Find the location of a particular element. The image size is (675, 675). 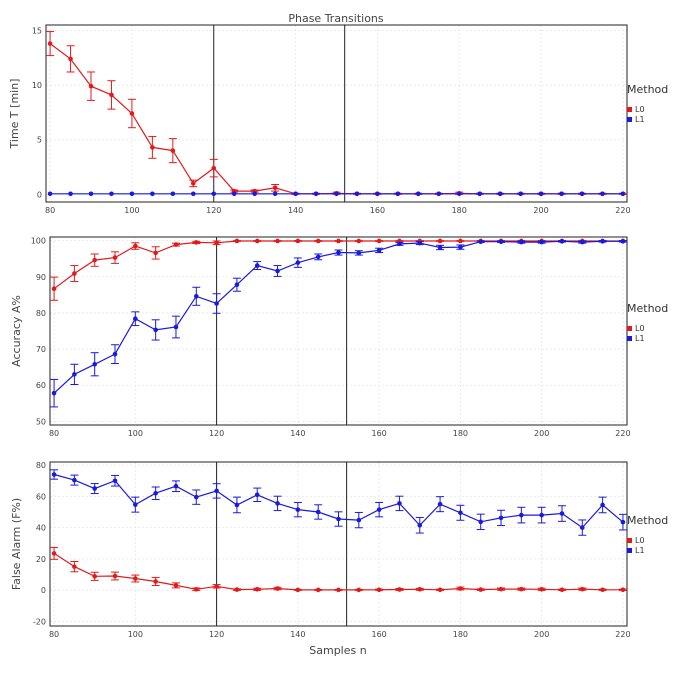

y-tick-label: 15 is located at coordinates (37, 30).